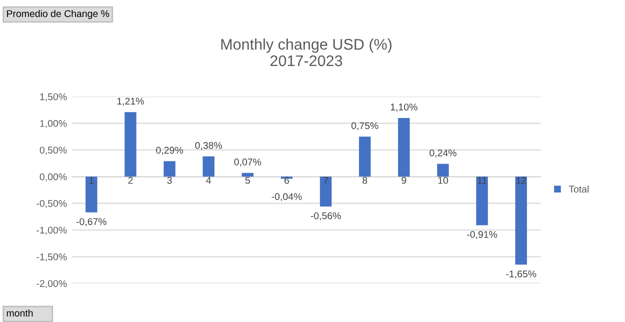 The width and height of the screenshot is (625, 322). I want to click on data-label: 0,75%, so click(364, 126).